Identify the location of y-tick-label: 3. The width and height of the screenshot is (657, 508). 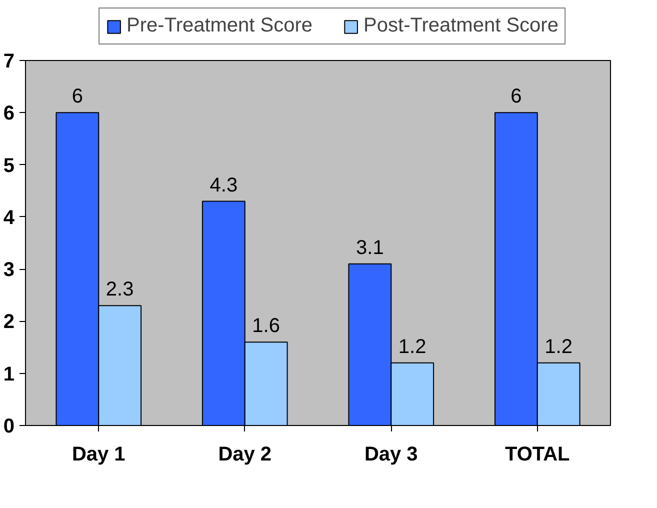
(8, 270).